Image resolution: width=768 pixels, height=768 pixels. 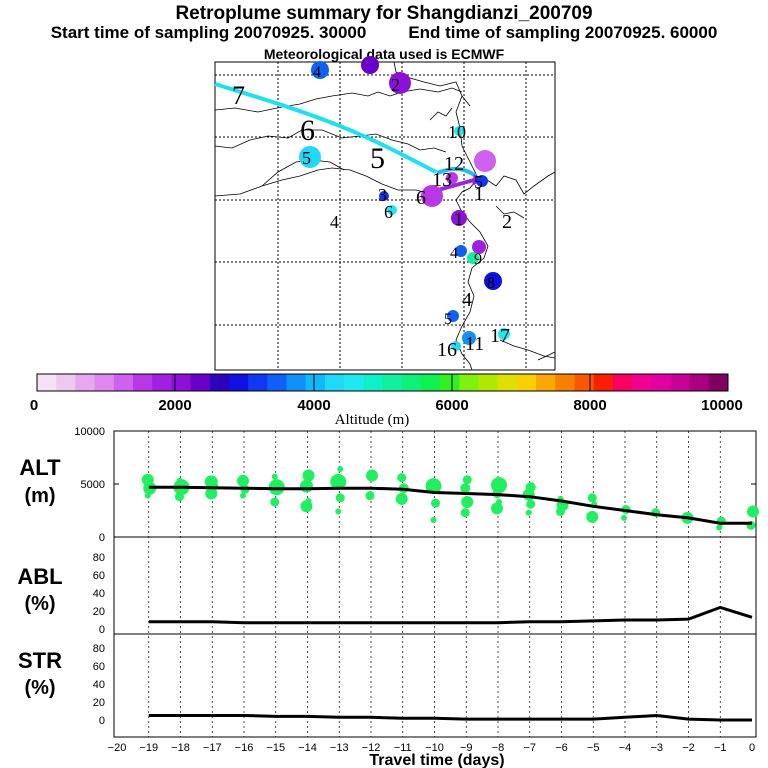 I want to click on str-line, so click(x=450, y=717).